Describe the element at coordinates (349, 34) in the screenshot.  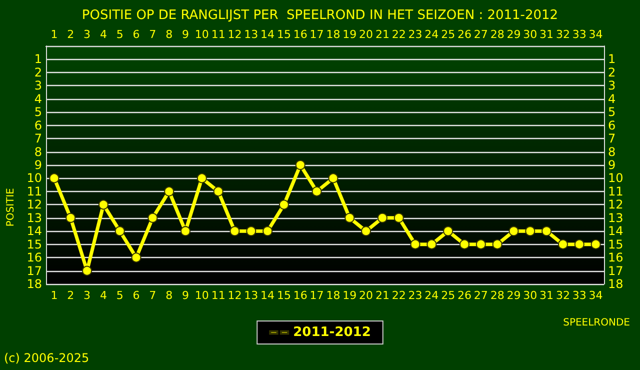
I see `category-label: 19` at that location.